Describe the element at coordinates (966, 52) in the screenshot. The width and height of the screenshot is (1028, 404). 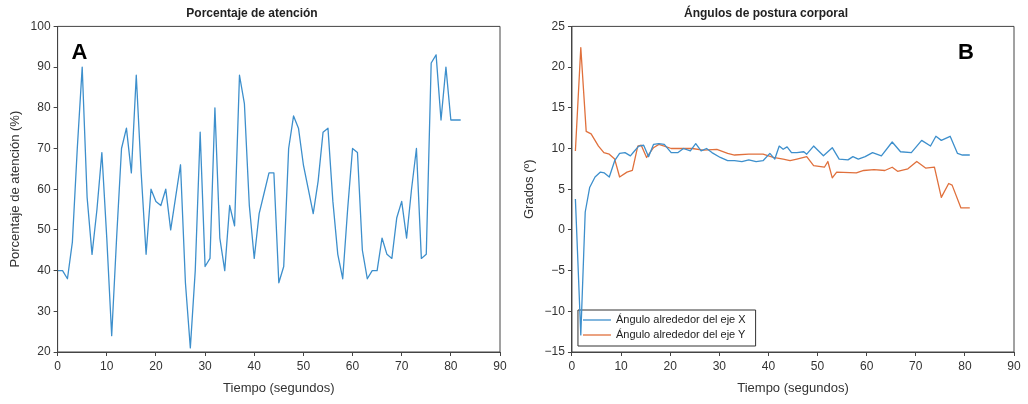
I see `annotation: B` at that location.